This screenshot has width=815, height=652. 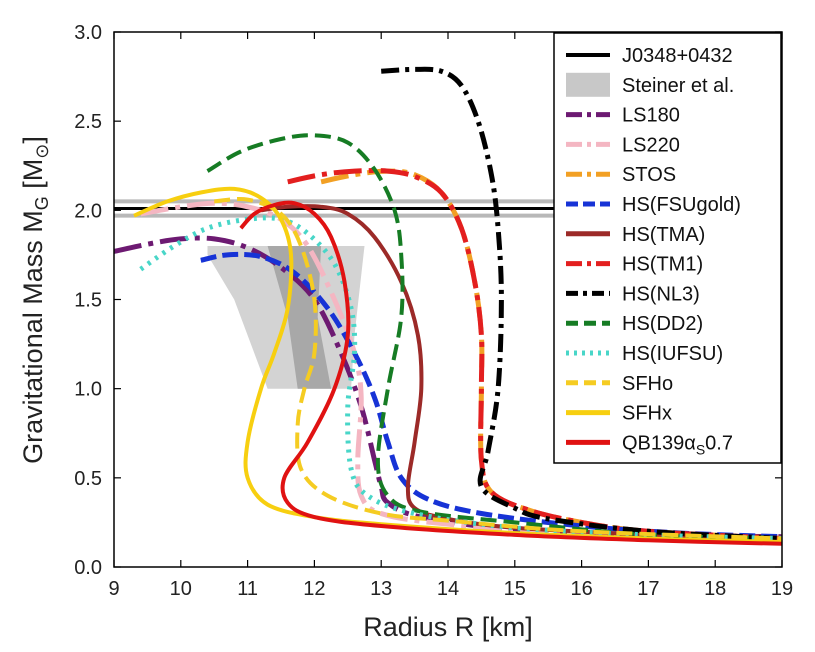 What do you see at coordinates (647, 414) in the screenshot?
I see `legend-label-sfhx: SFHx` at bounding box center [647, 414].